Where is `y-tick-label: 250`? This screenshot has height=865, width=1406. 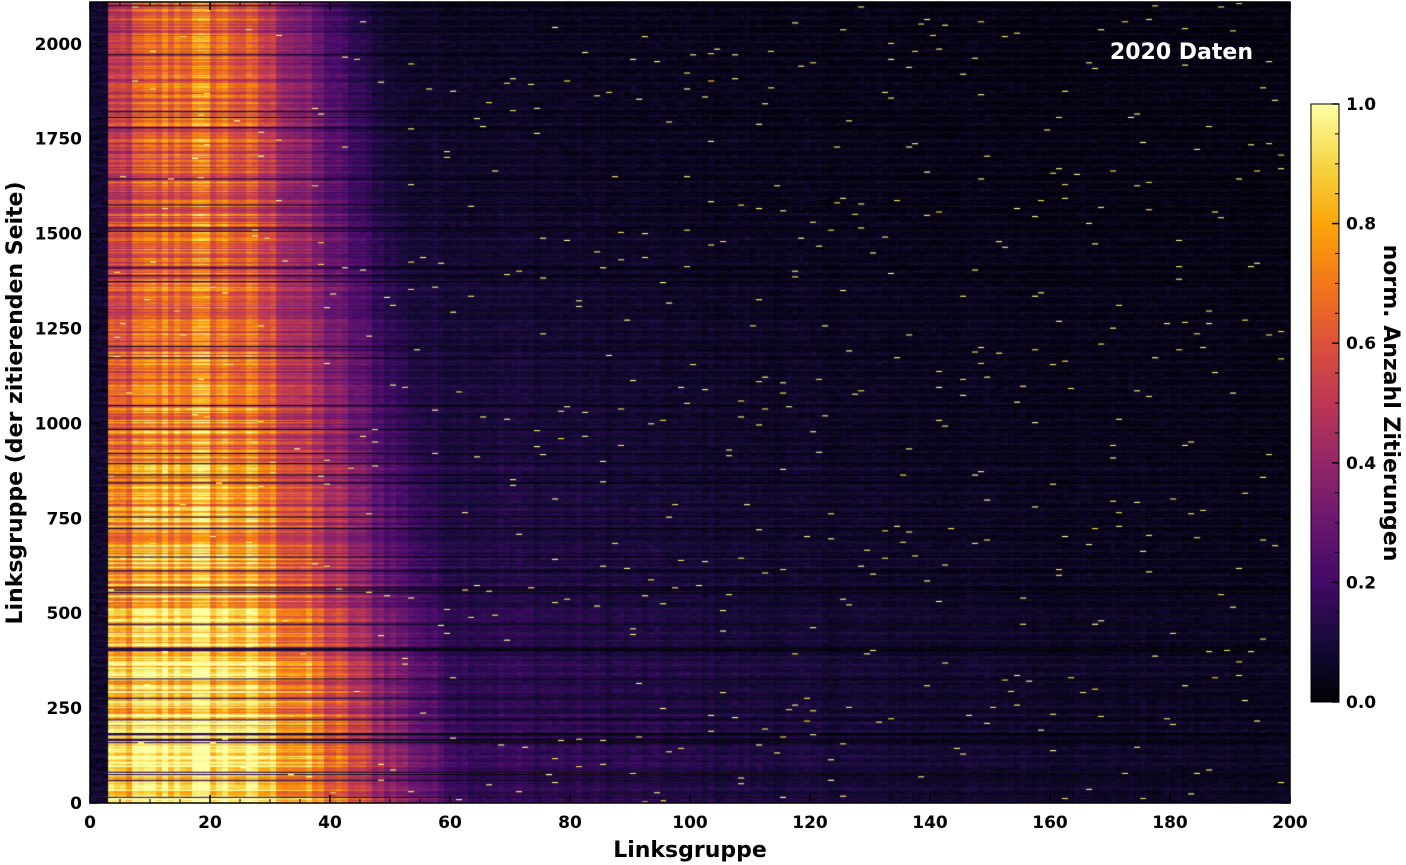
y-tick-label: 250 is located at coordinates (65, 709).